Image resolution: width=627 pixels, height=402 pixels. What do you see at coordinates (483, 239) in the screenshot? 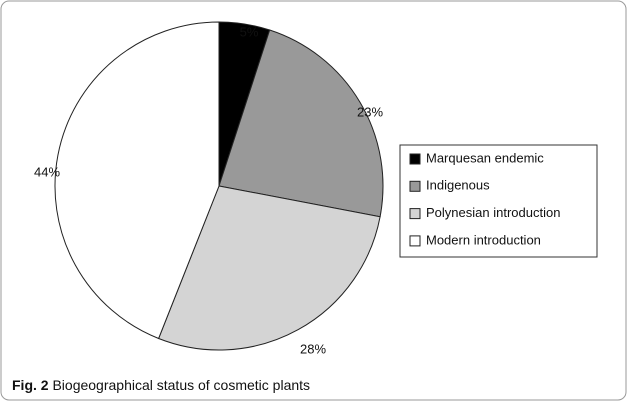
I see `legend-label: Modern introduction` at bounding box center [483, 239].